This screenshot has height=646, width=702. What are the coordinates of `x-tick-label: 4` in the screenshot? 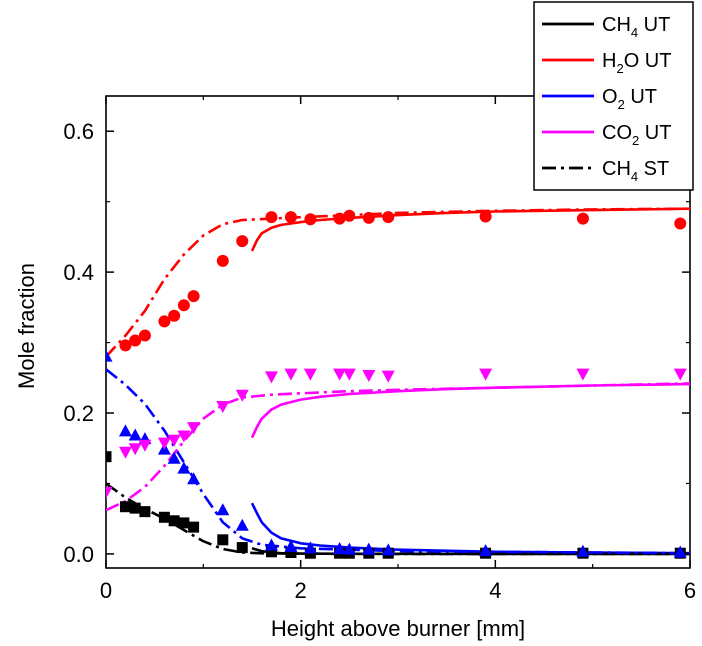 It's located at (495, 590).